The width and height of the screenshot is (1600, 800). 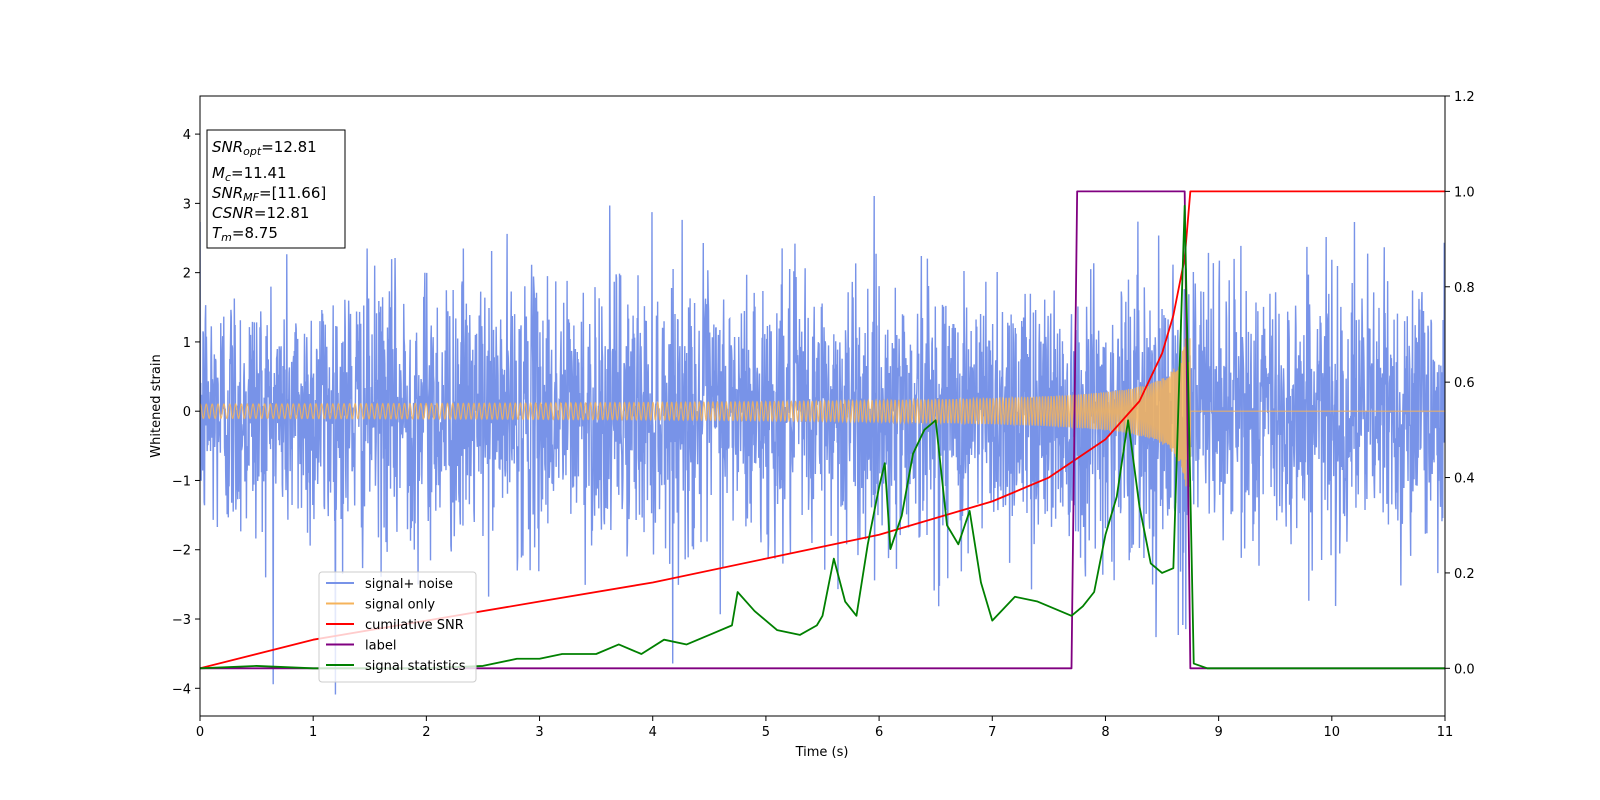 I want to click on y-right-tick-label: 0.8, so click(x=1464, y=288).